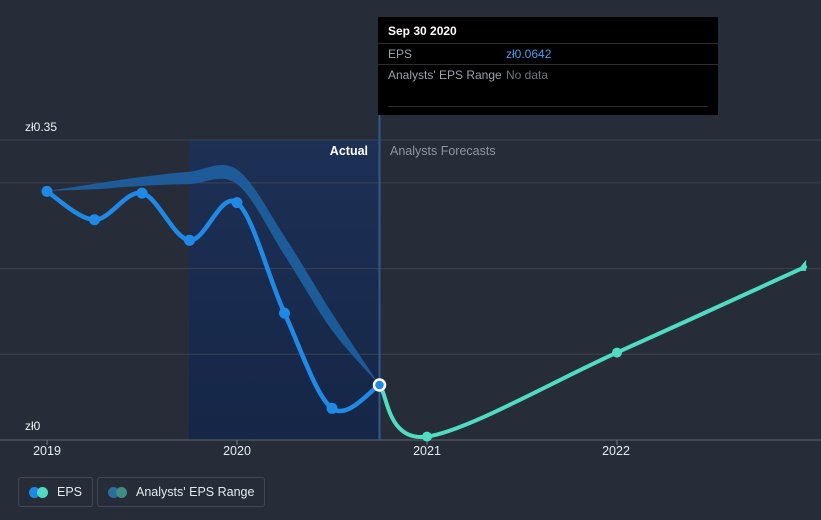  Describe the element at coordinates (400, 54) in the screenshot. I see `tooltip-eps-label: EPS` at that location.